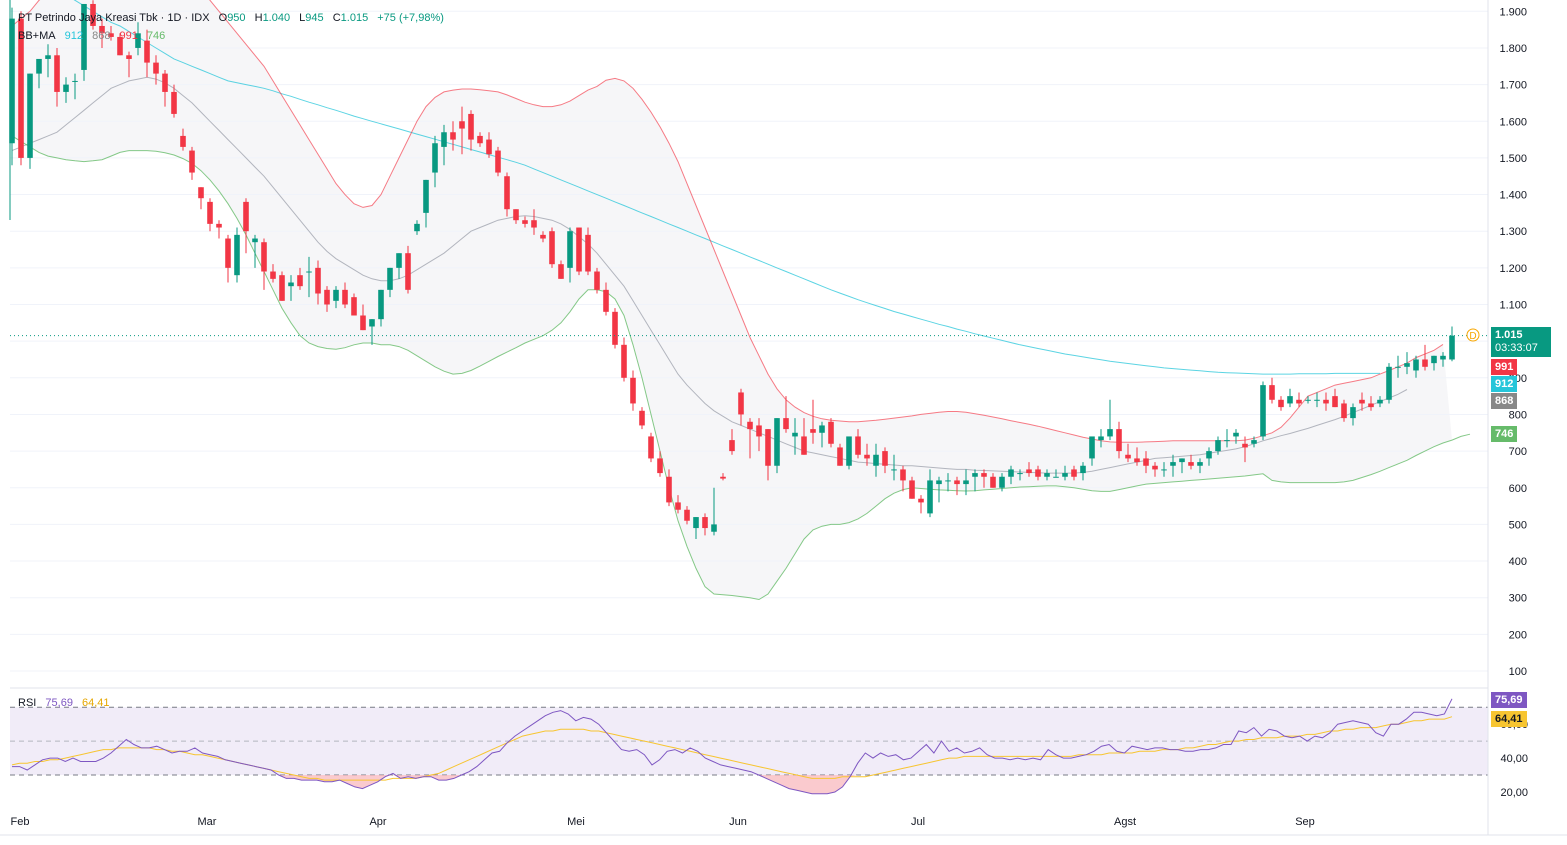 The width and height of the screenshot is (1567, 845). What do you see at coordinates (1513, 12) in the screenshot?
I see `price-tick-label: 1.900` at bounding box center [1513, 12].